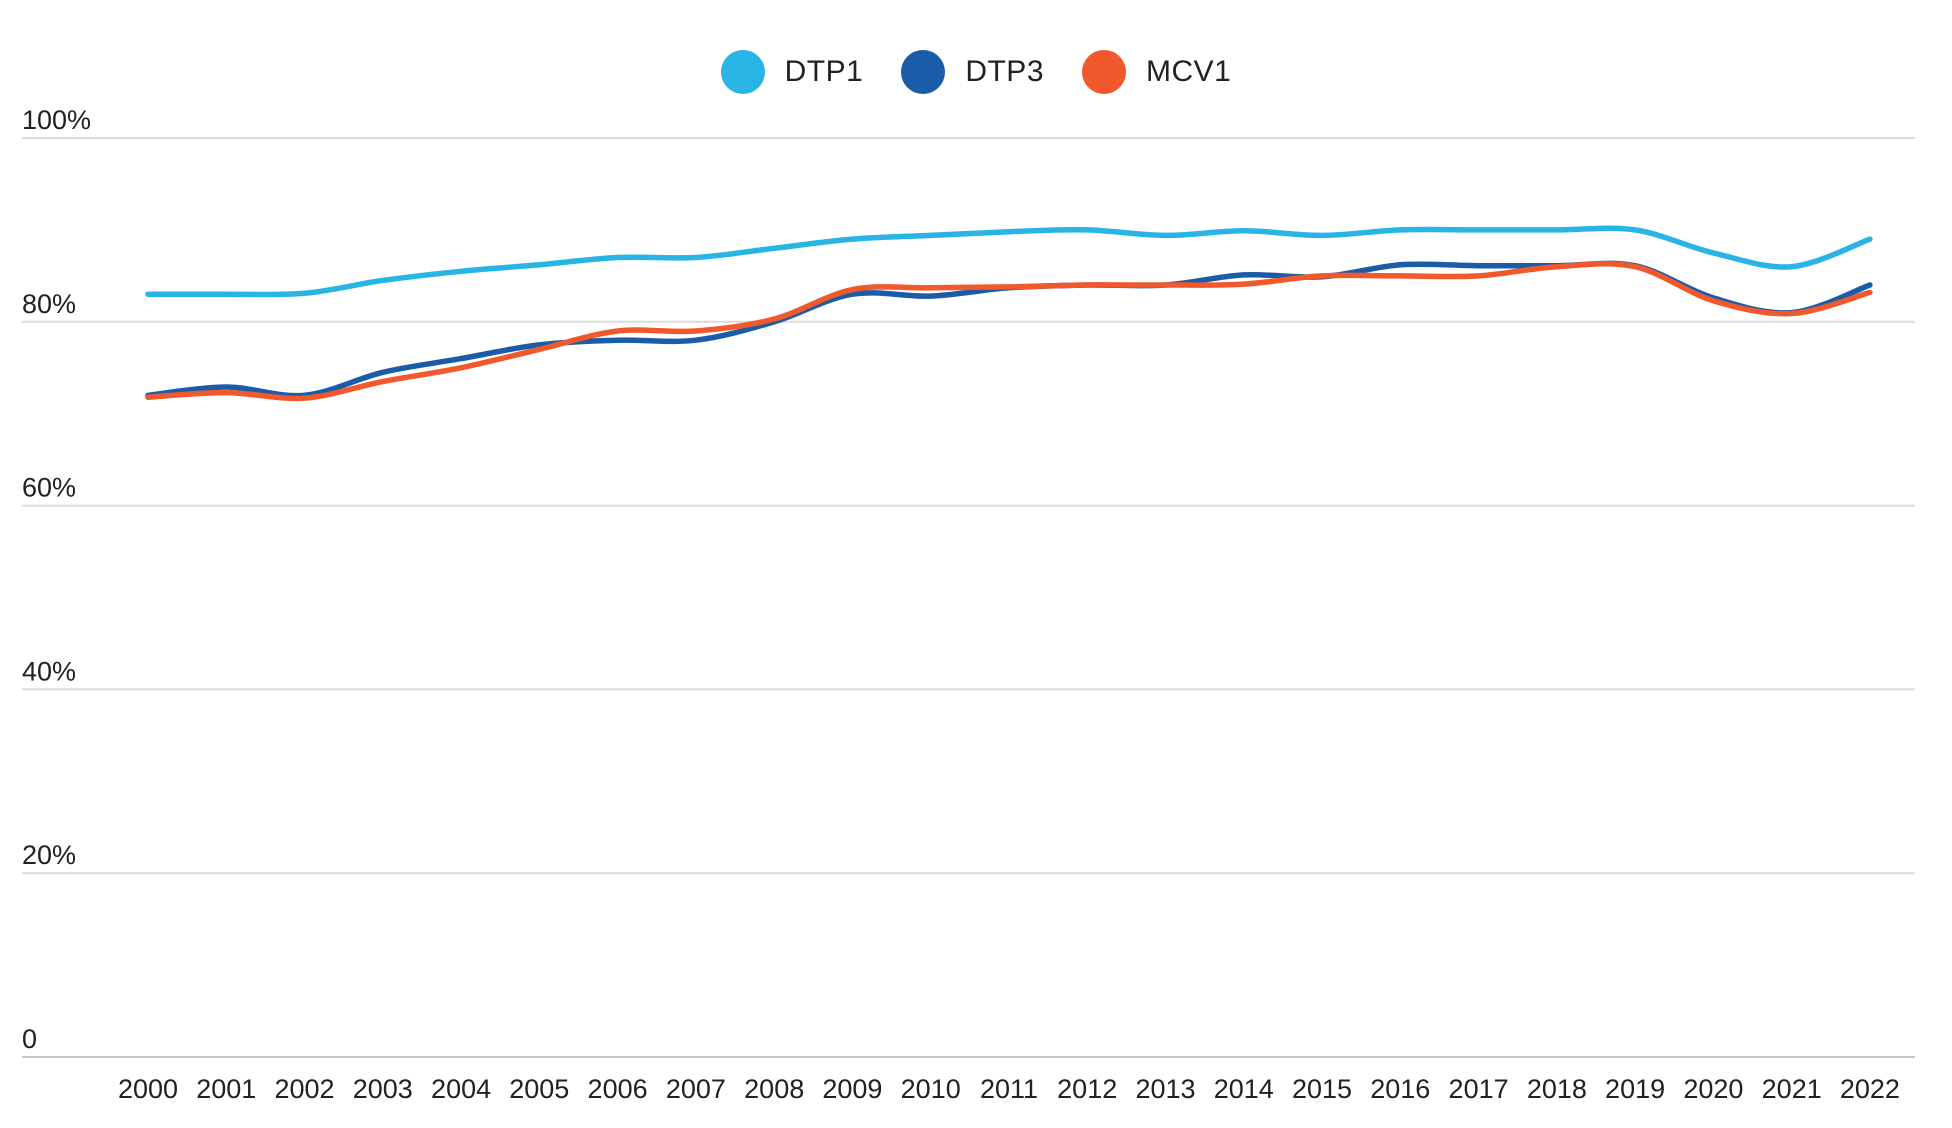 This screenshot has height=1128, width=1952. I want to click on x-tick-label-2016: 2016, so click(1400, 1089).